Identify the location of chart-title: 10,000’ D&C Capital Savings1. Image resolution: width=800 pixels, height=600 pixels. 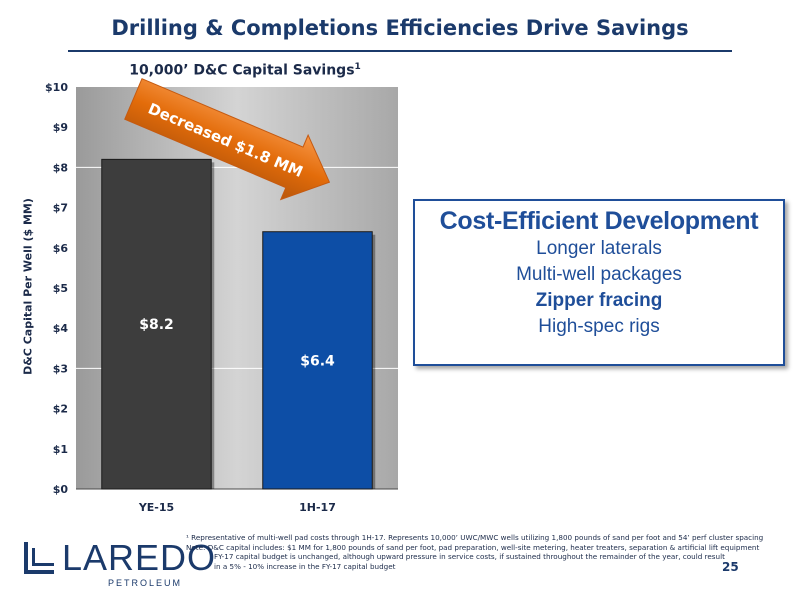
(245, 70).